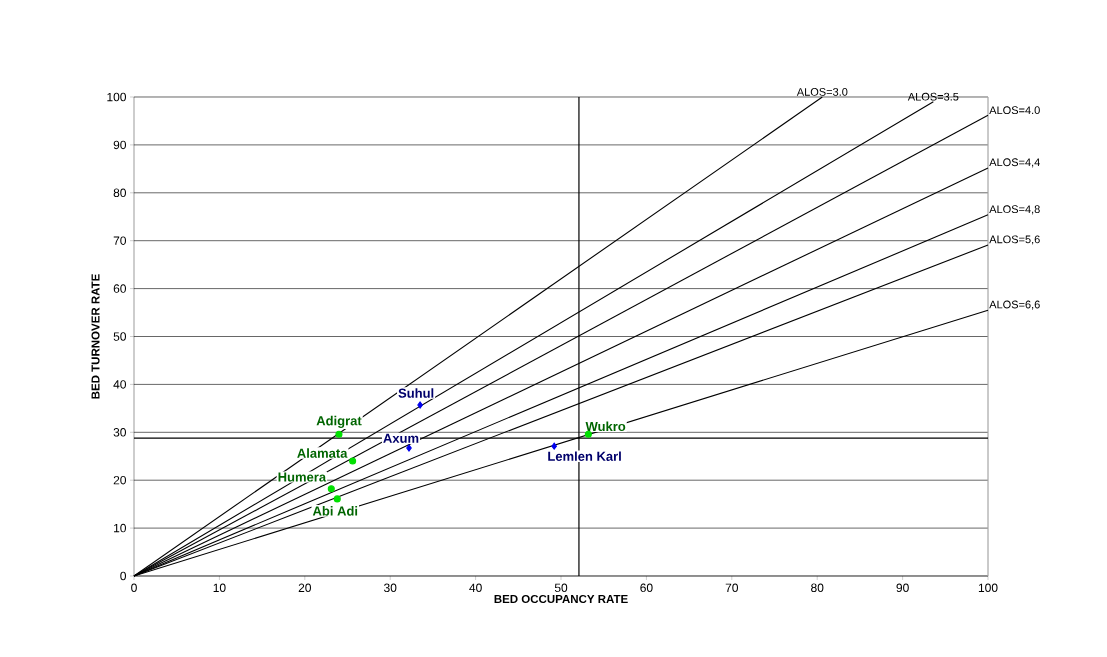  What do you see at coordinates (933, 96) in the screenshot?
I see `series-label: ALOS=3.5` at bounding box center [933, 96].